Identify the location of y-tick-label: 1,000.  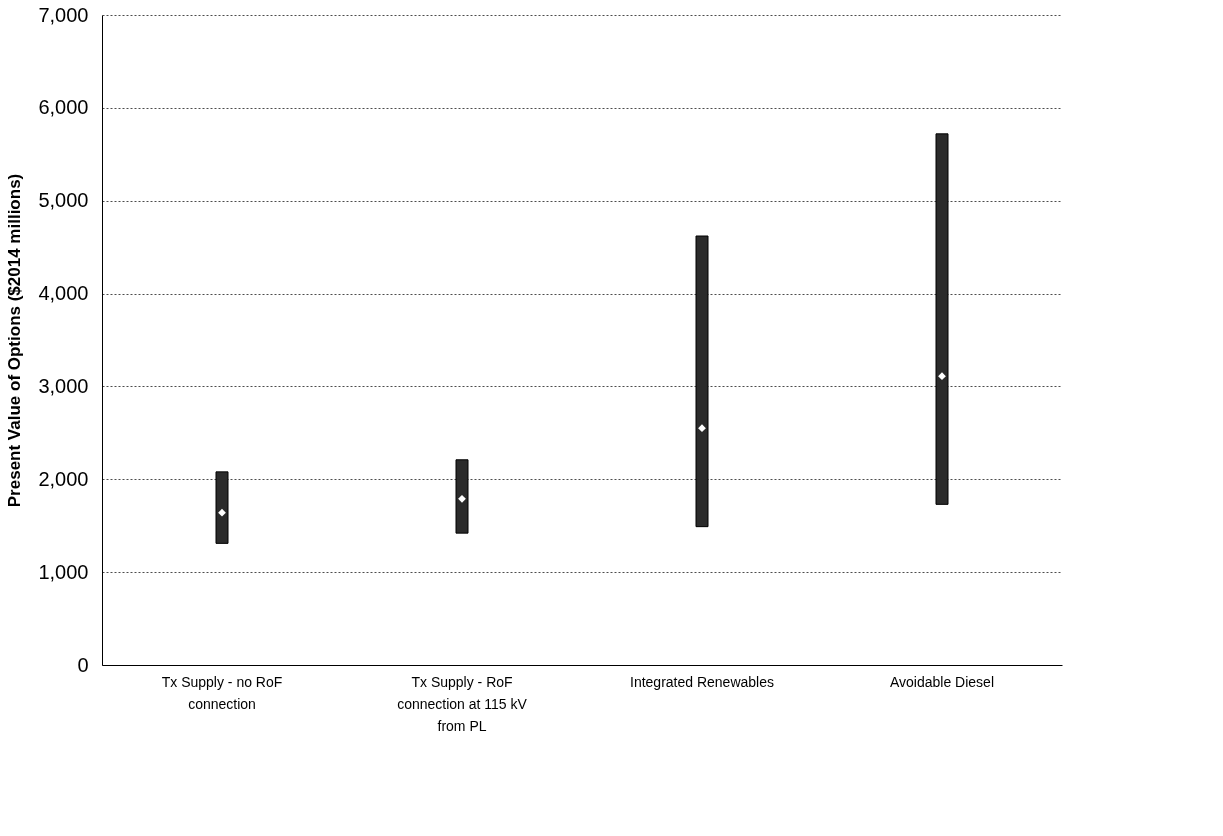
(63, 571).